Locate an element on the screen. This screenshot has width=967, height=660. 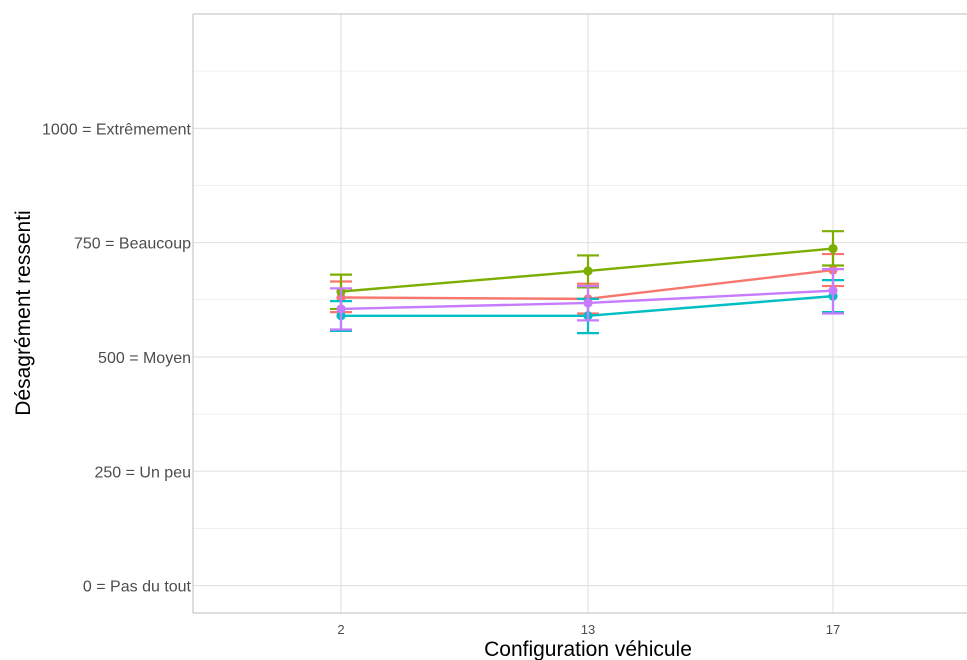
series-layer is located at coordinates (587, 282).